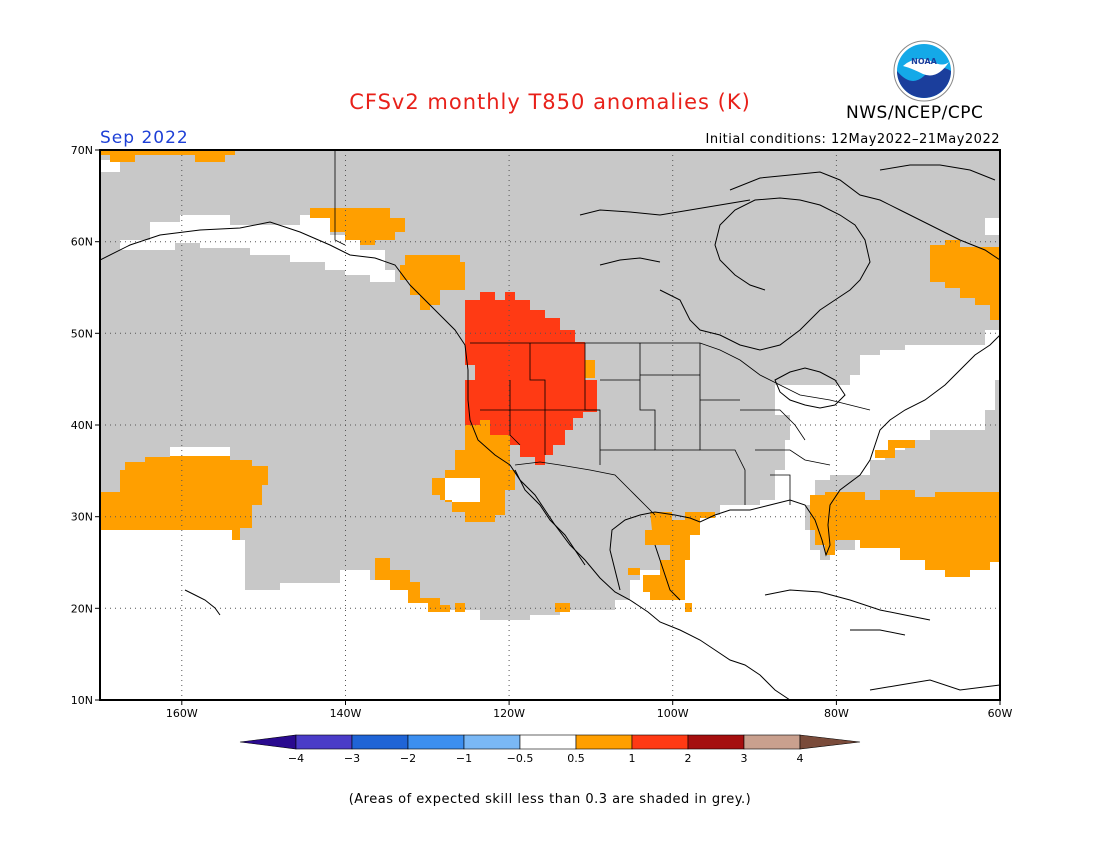 The height and width of the screenshot is (850, 1100). I want to click on lon-label: 140W, so click(346, 713).